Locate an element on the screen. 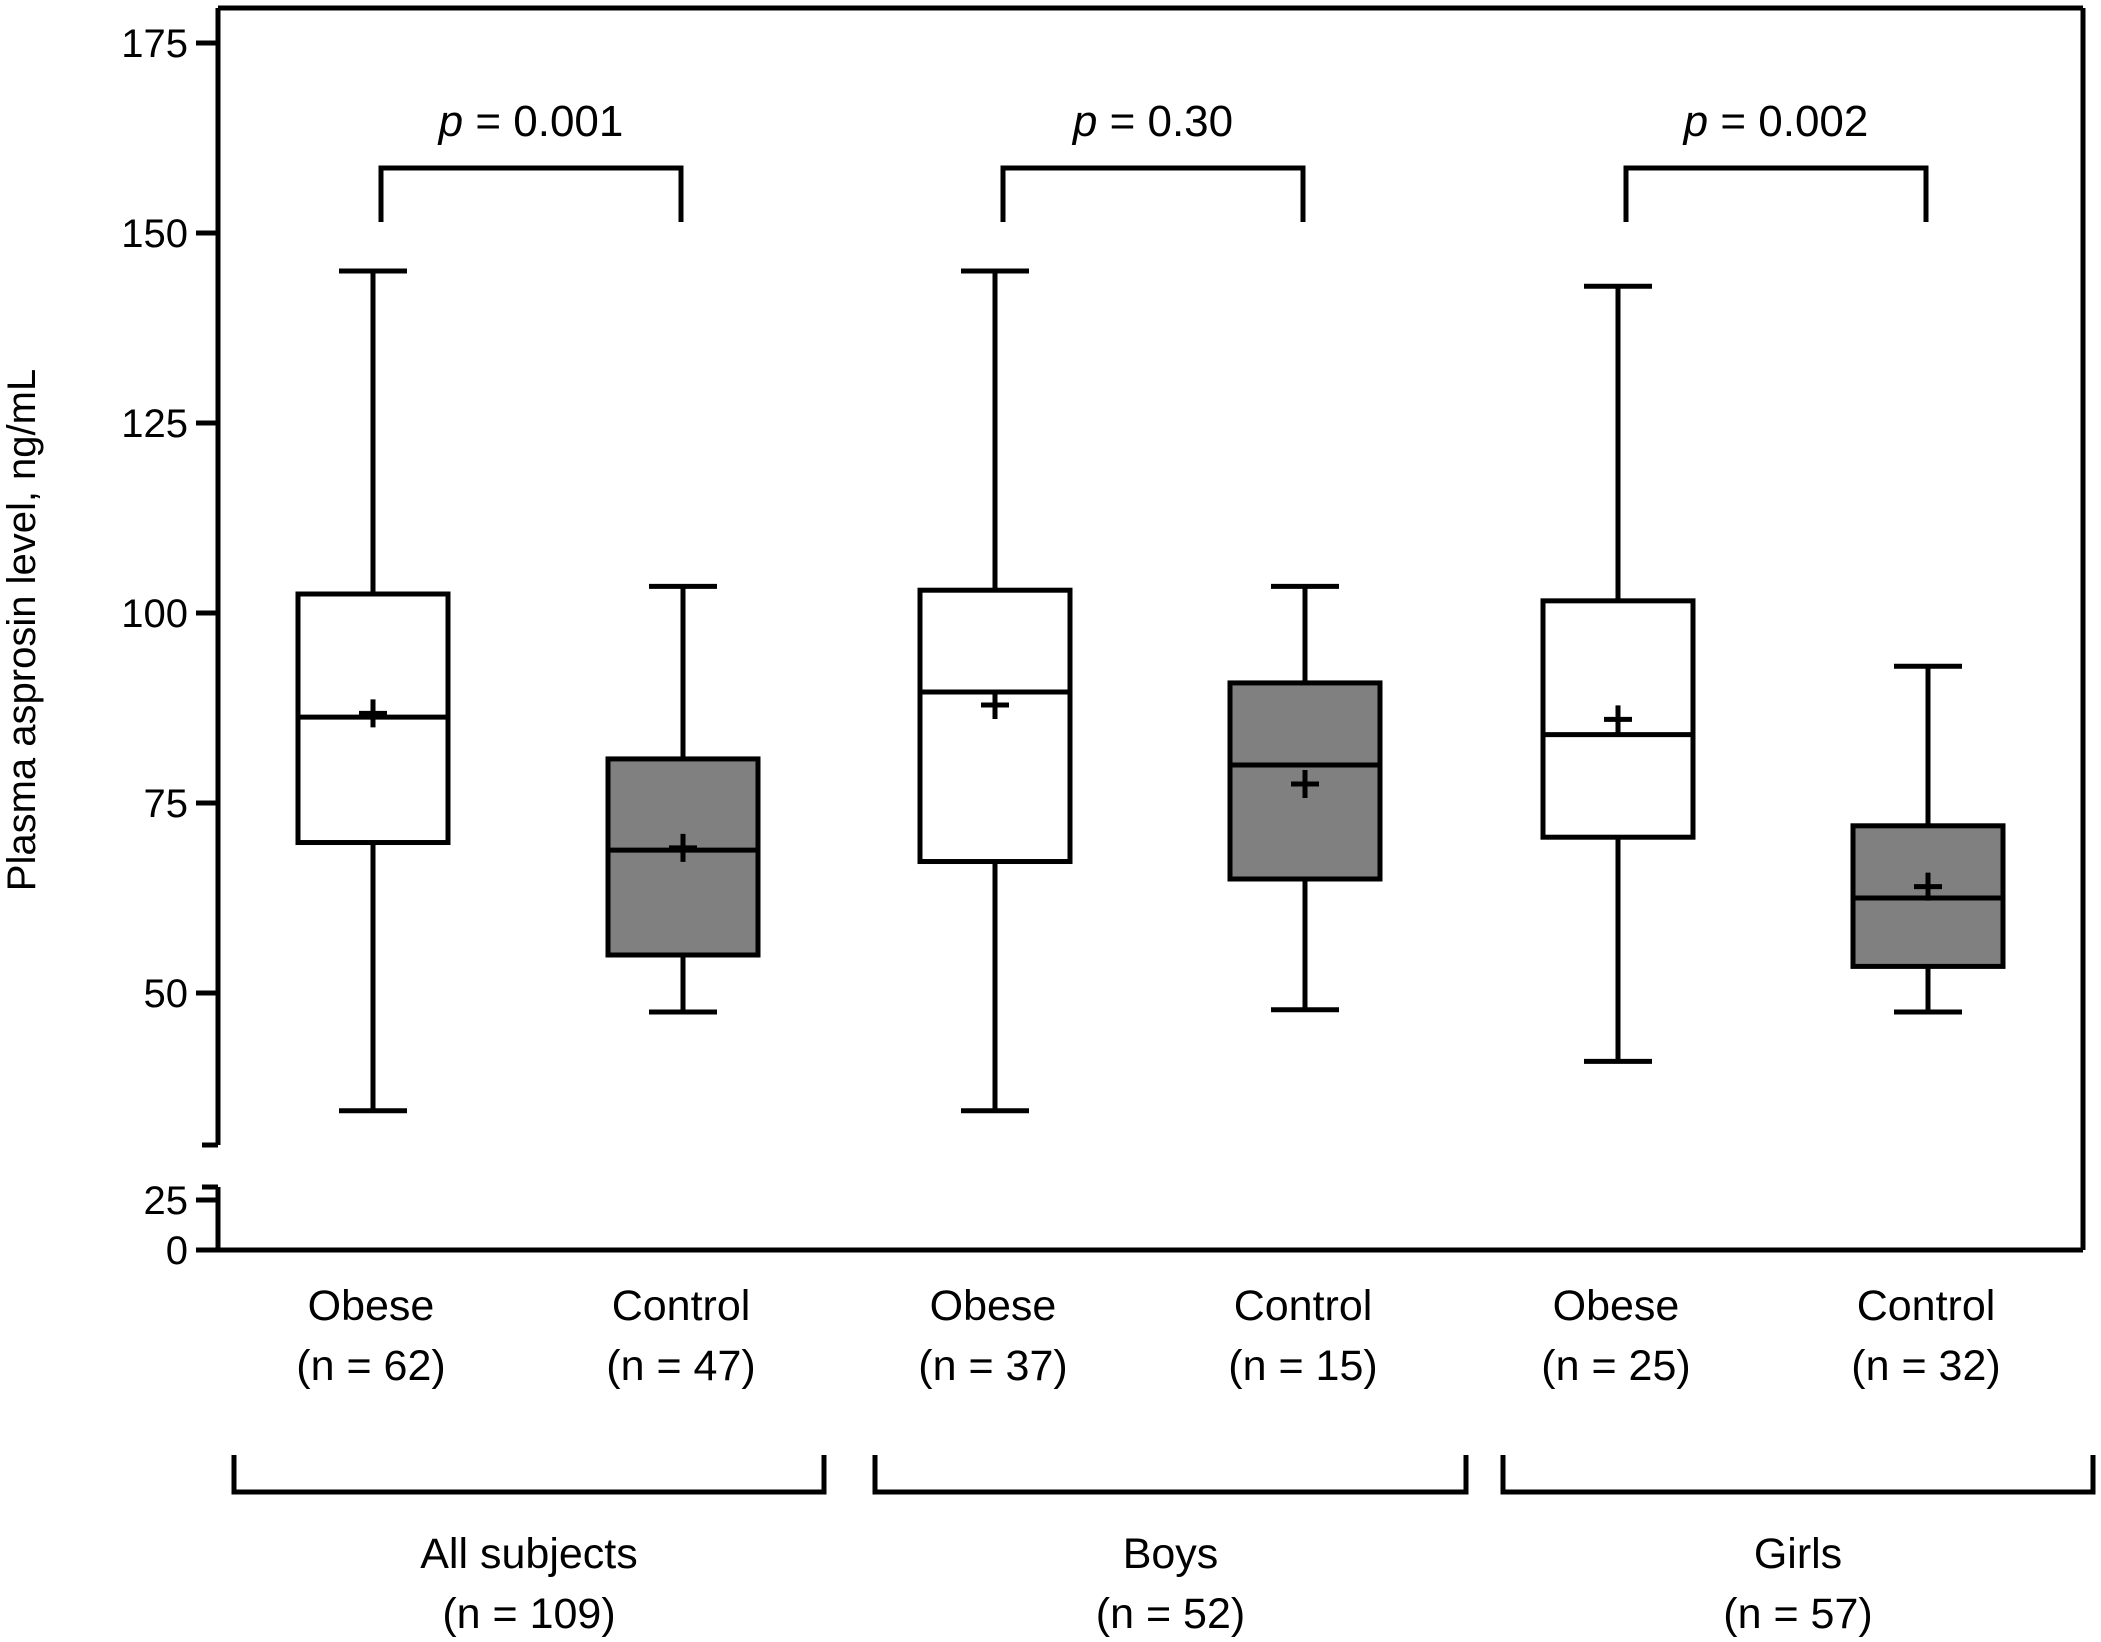 The image size is (2101, 1642). category-n-label: (n = 25) is located at coordinates (1615, 1366).